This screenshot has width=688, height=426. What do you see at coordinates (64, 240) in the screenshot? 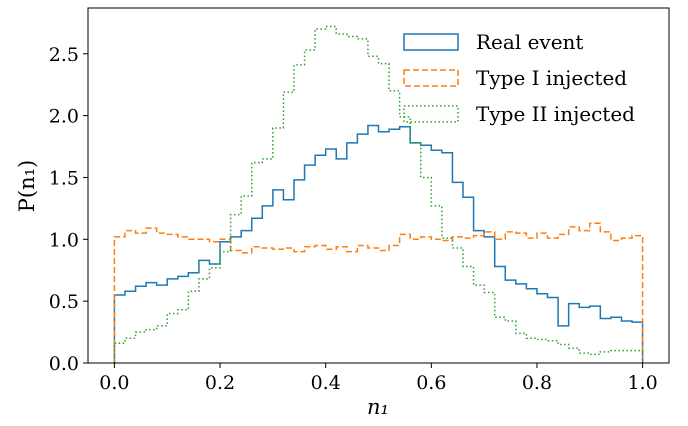
I see `y-tick-label: 1.0` at bounding box center [64, 240].